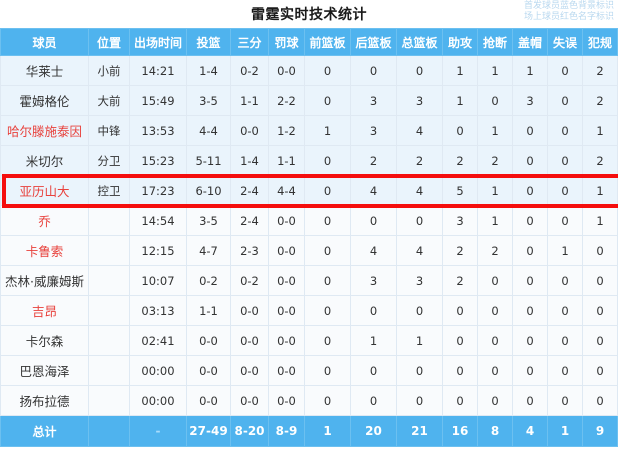 This screenshot has width=618, height=451. Describe the element at coordinates (460, 42) in the screenshot. I see `col-header-ast: 助攻` at that location.